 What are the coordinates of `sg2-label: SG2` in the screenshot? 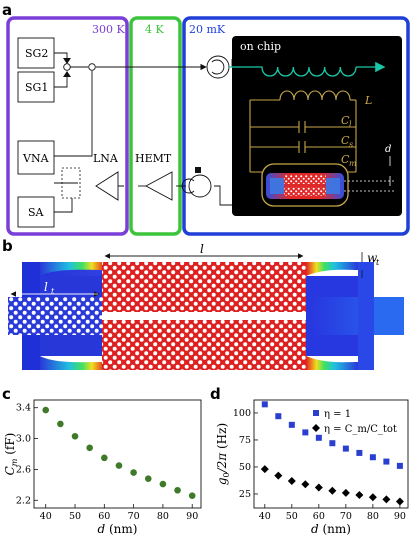 It's located at (36, 53).